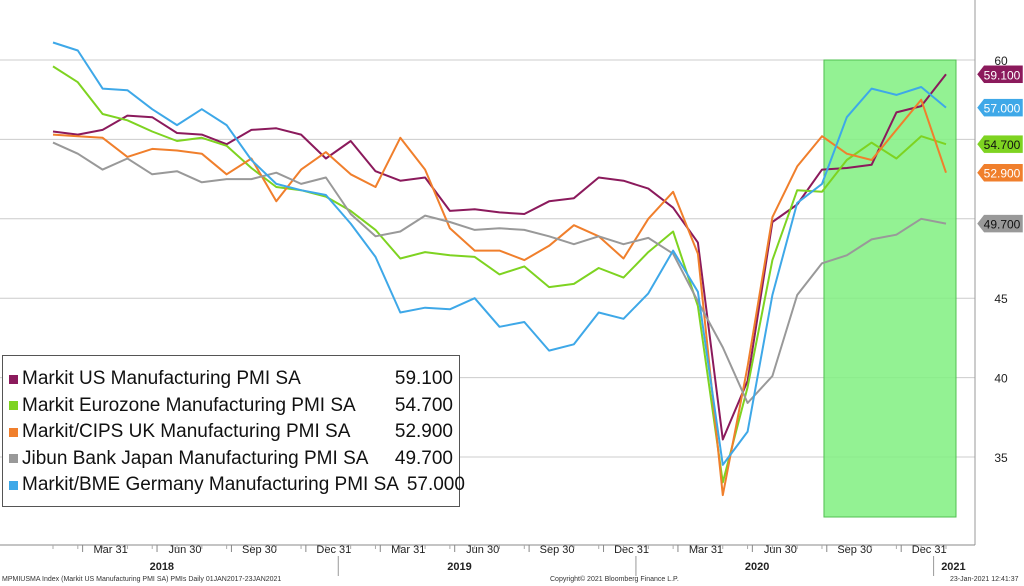 Image resolution: width=1024 pixels, height=586 pixels. Describe the element at coordinates (757, 567) in the screenshot. I see `year-label: 2020` at that location.